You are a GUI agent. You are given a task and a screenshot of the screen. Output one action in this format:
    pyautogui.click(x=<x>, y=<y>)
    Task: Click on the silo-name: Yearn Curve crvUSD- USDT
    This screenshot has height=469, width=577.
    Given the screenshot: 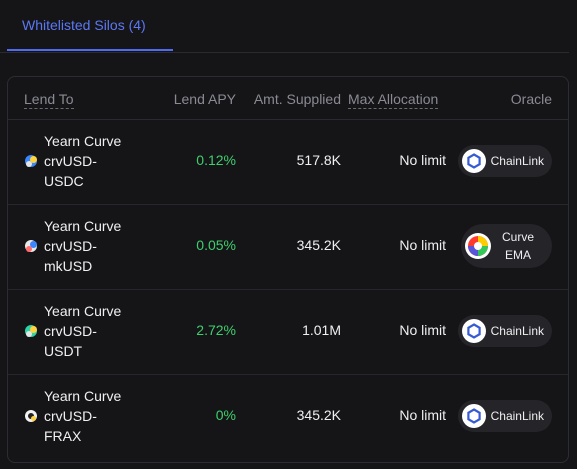 What is the action you would take?
    pyautogui.click(x=83, y=331)
    